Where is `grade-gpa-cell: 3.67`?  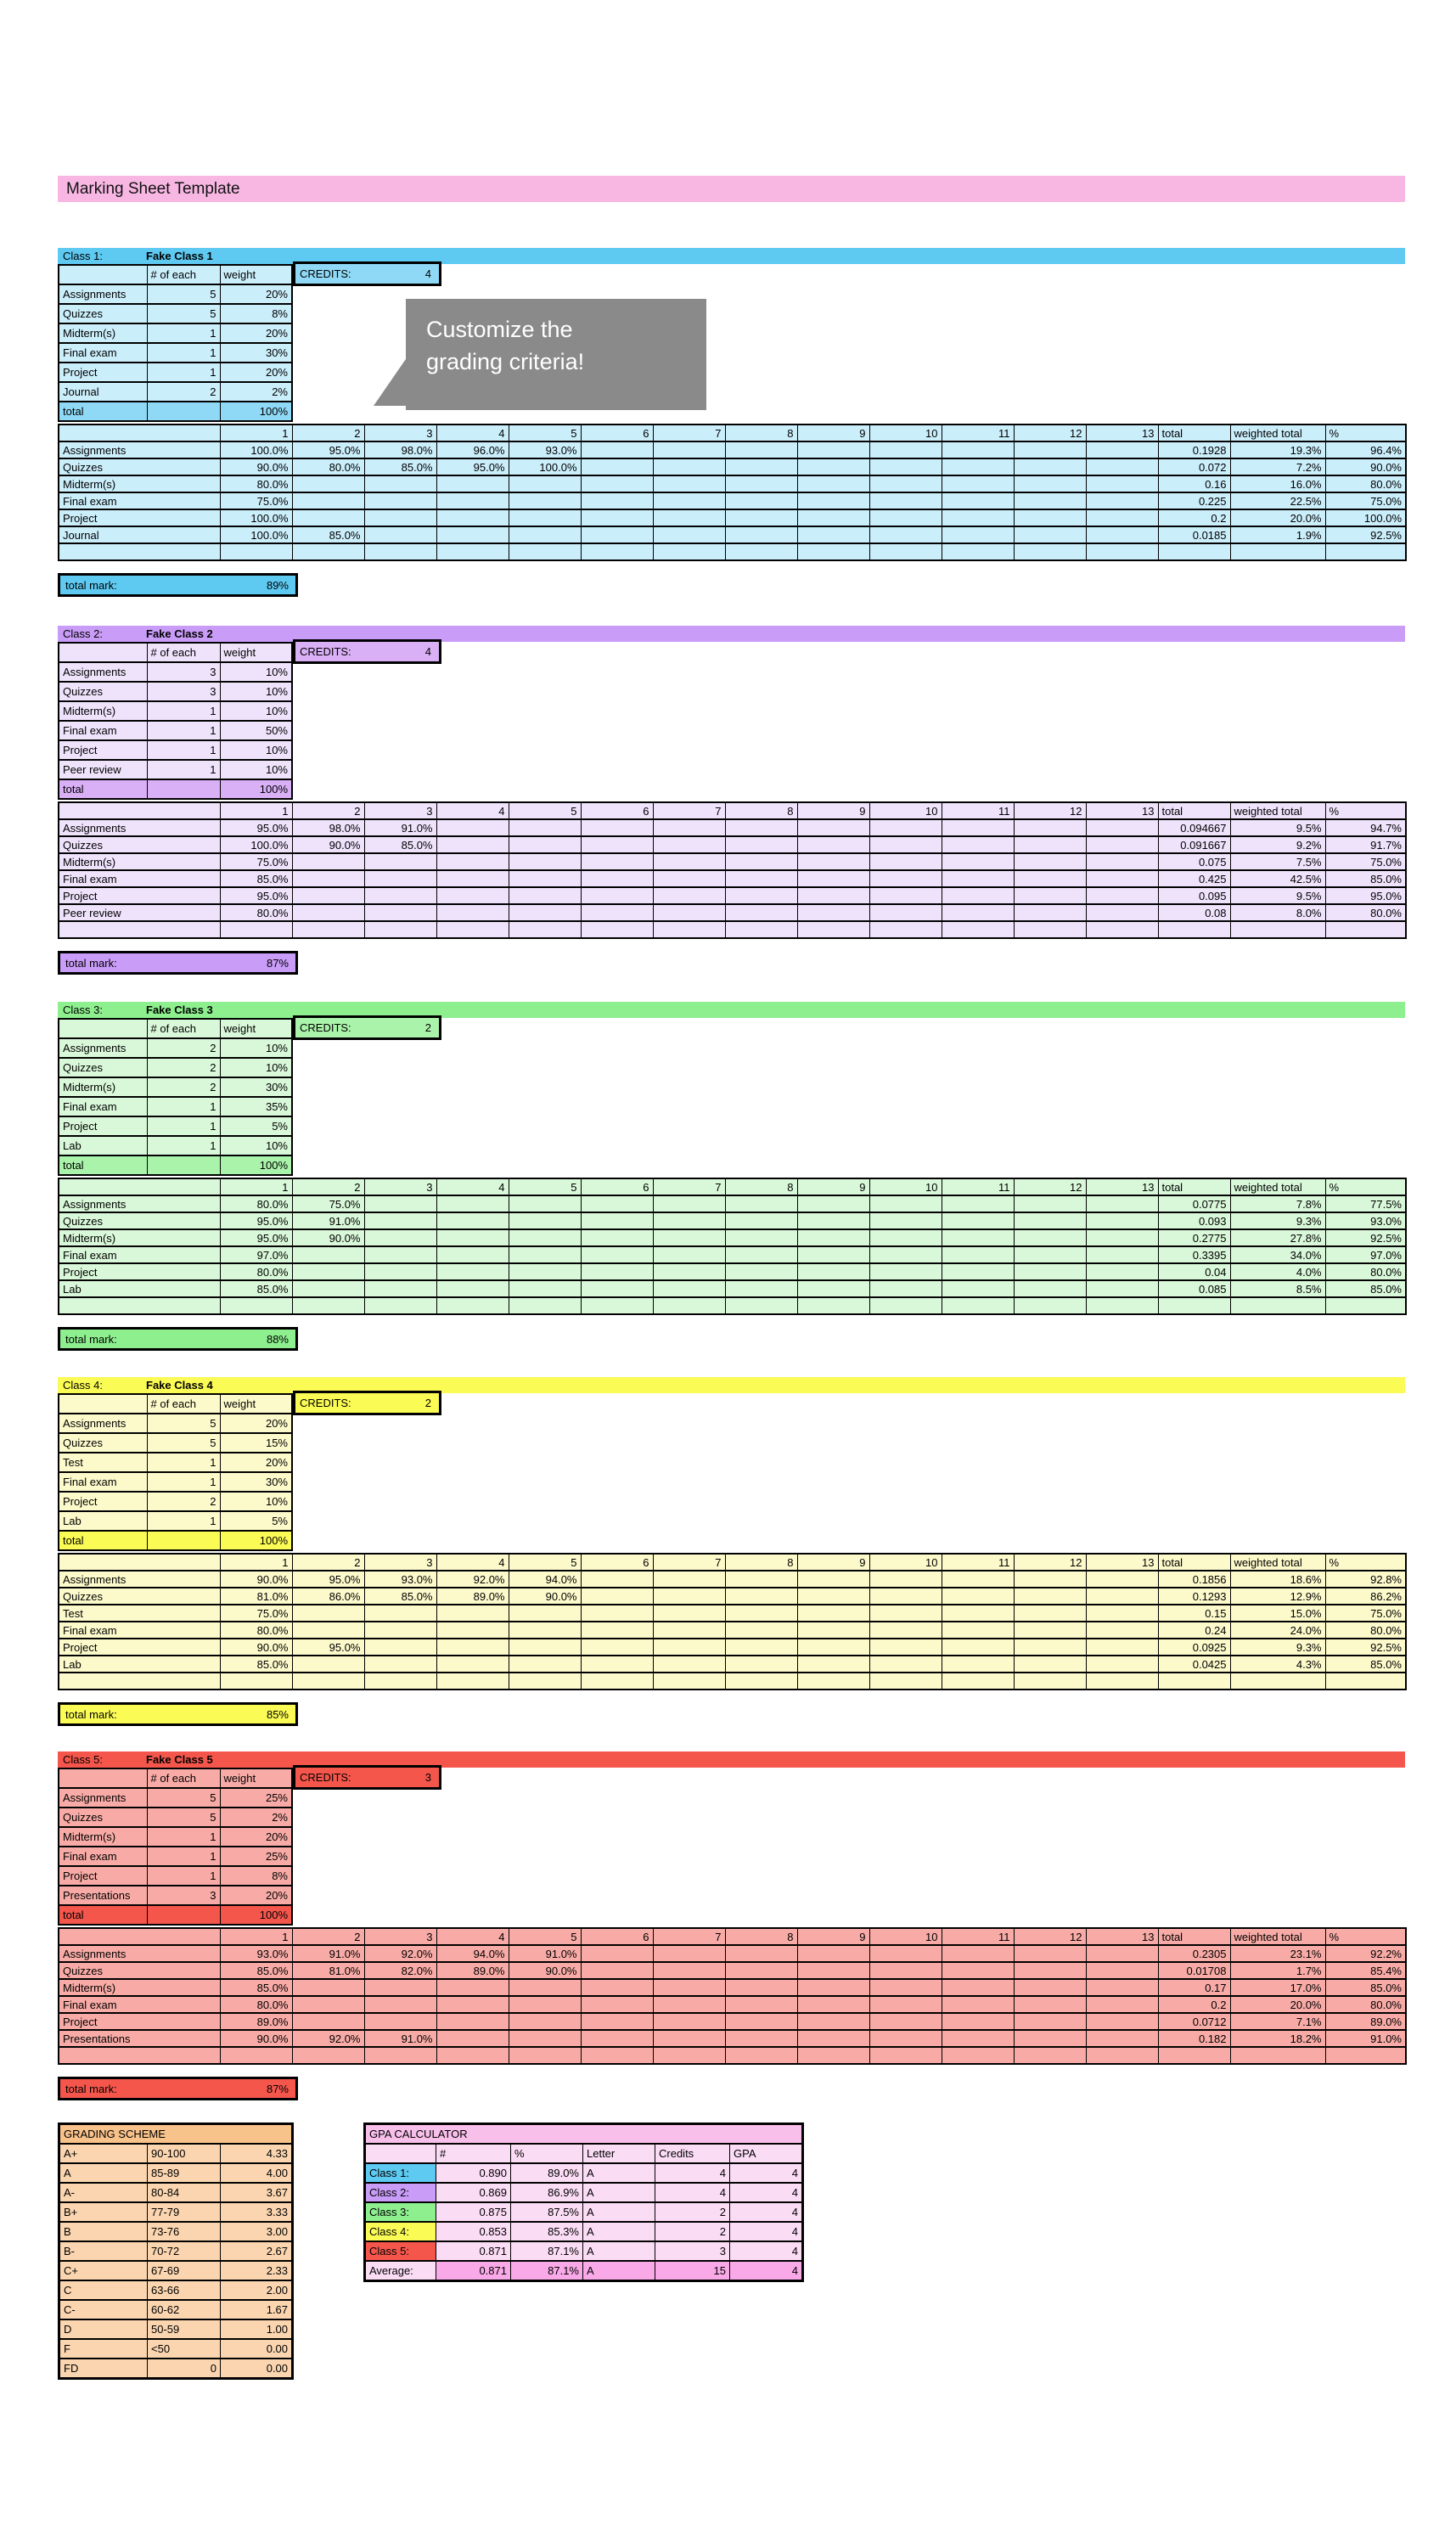 grade-gpa-cell: 3.67 is located at coordinates (256, 2192).